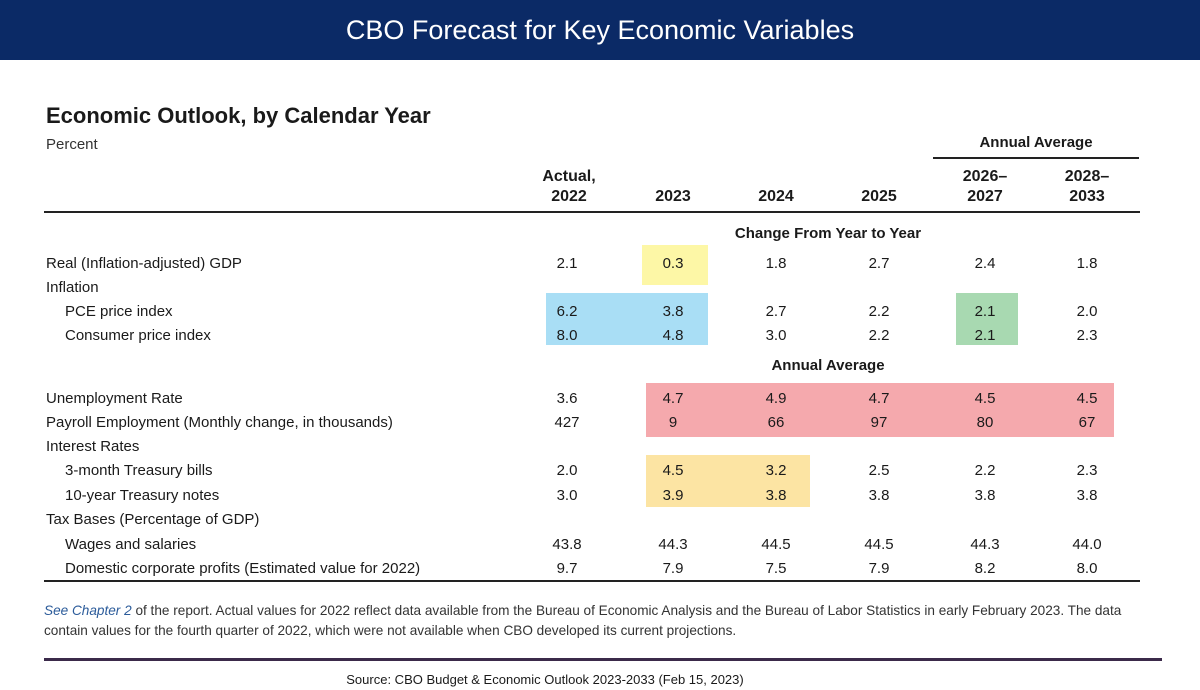  Describe the element at coordinates (138, 335) in the screenshot. I see `row-label: Consumer price index` at that location.